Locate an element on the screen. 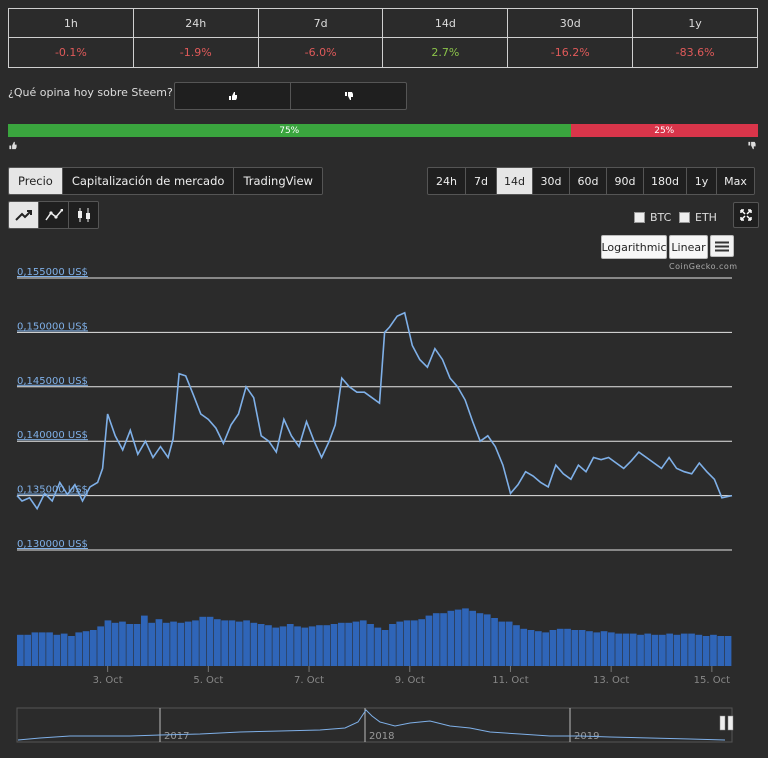  y-tick-label: 0,130000 US$ is located at coordinates (52, 544).